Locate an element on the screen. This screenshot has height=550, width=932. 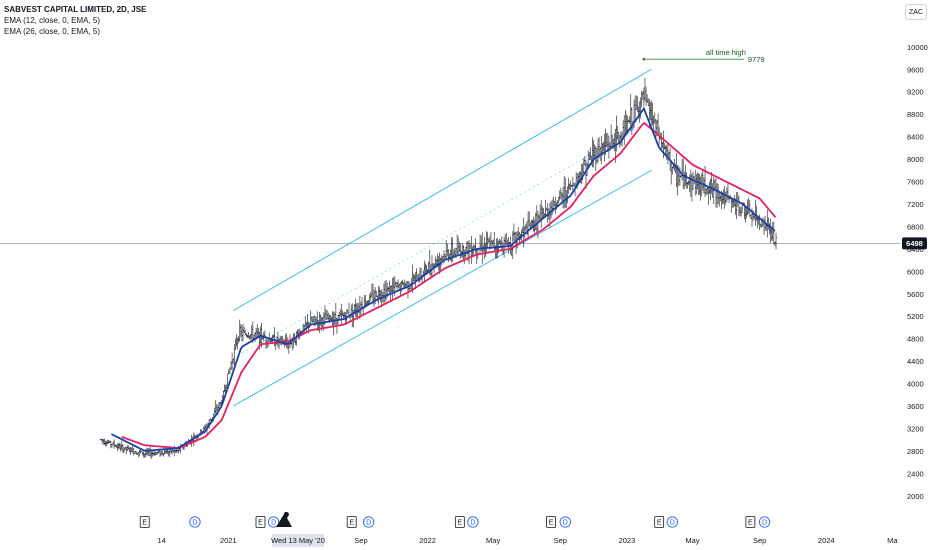
price-tick-label: 10000 is located at coordinates (917, 47).